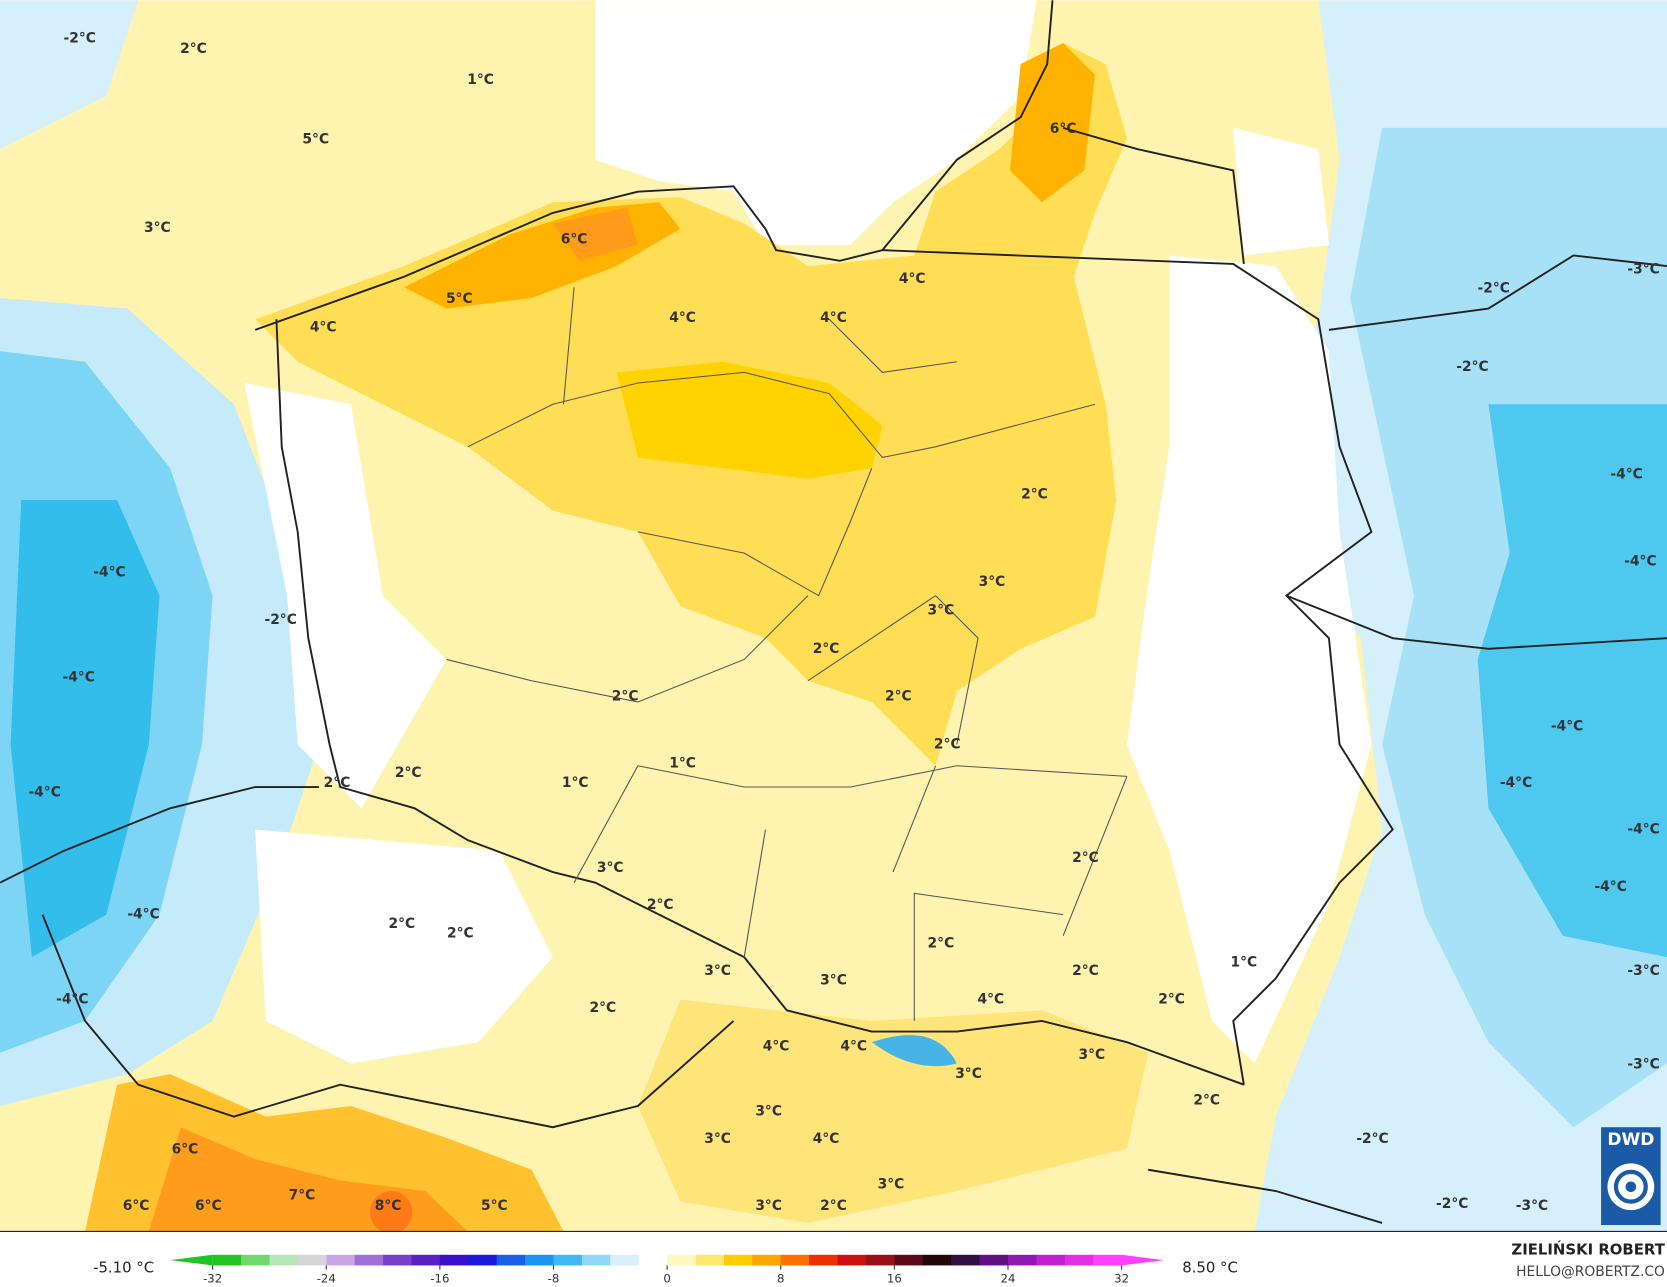  I want to click on colorbar-tick-label: -24, so click(326, 1278).